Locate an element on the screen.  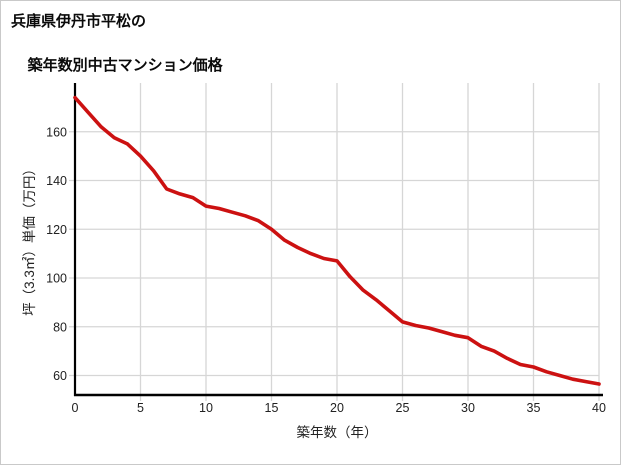
x-tick-label: 30 is located at coordinates (468, 408).